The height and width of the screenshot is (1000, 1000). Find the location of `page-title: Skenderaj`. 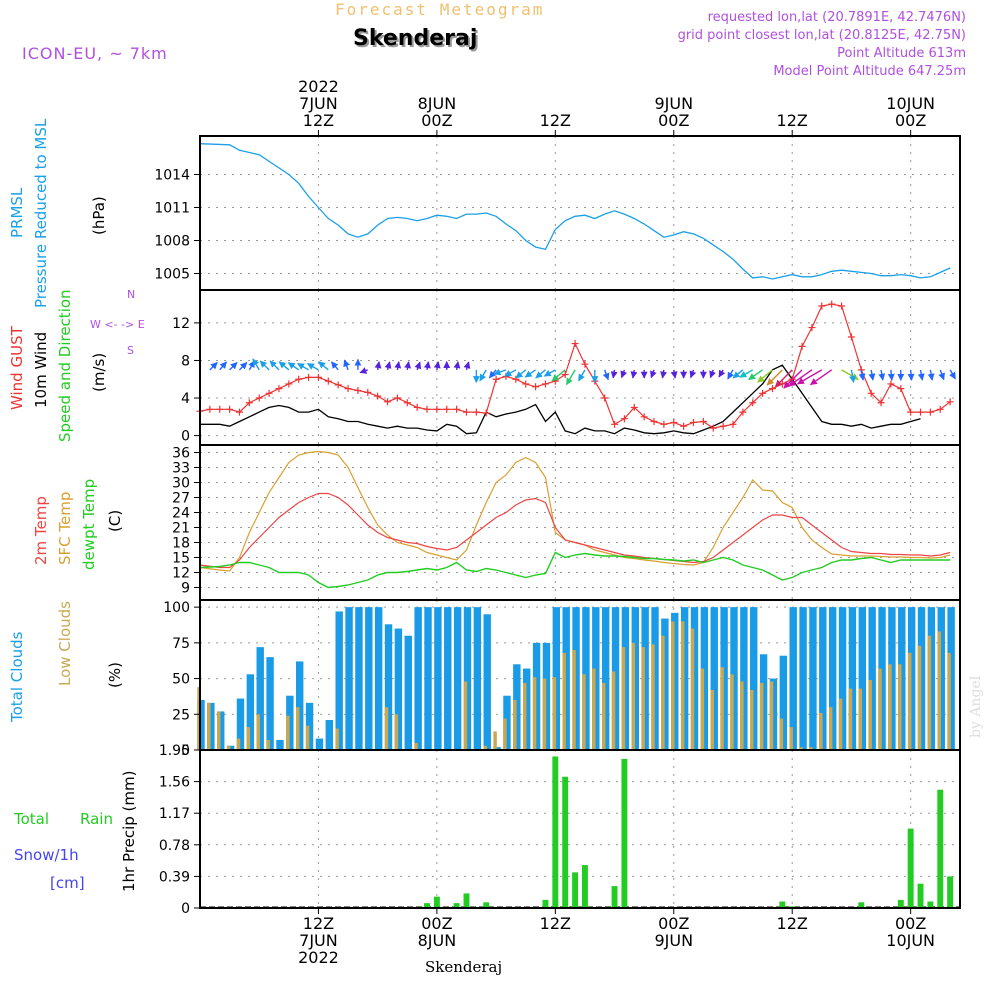

page-title: Skenderaj is located at coordinates (415, 38).